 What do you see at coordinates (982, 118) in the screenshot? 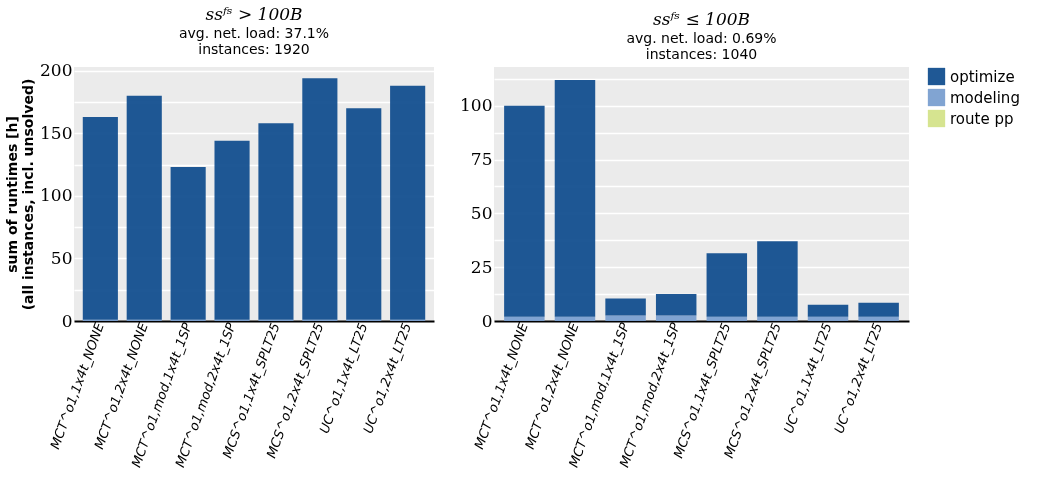
I see `legend-label: route pp` at bounding box center [982, 118].